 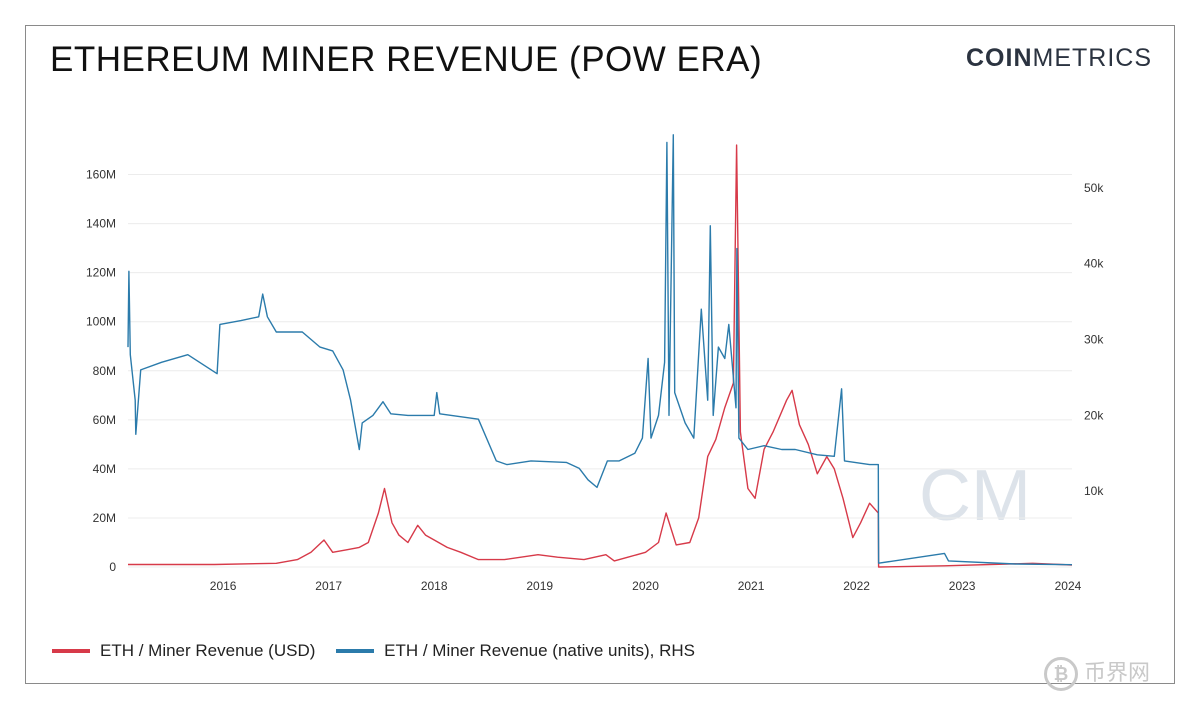 I want to click on y-left-tick-label: 160M, so click(x=101, y=175).